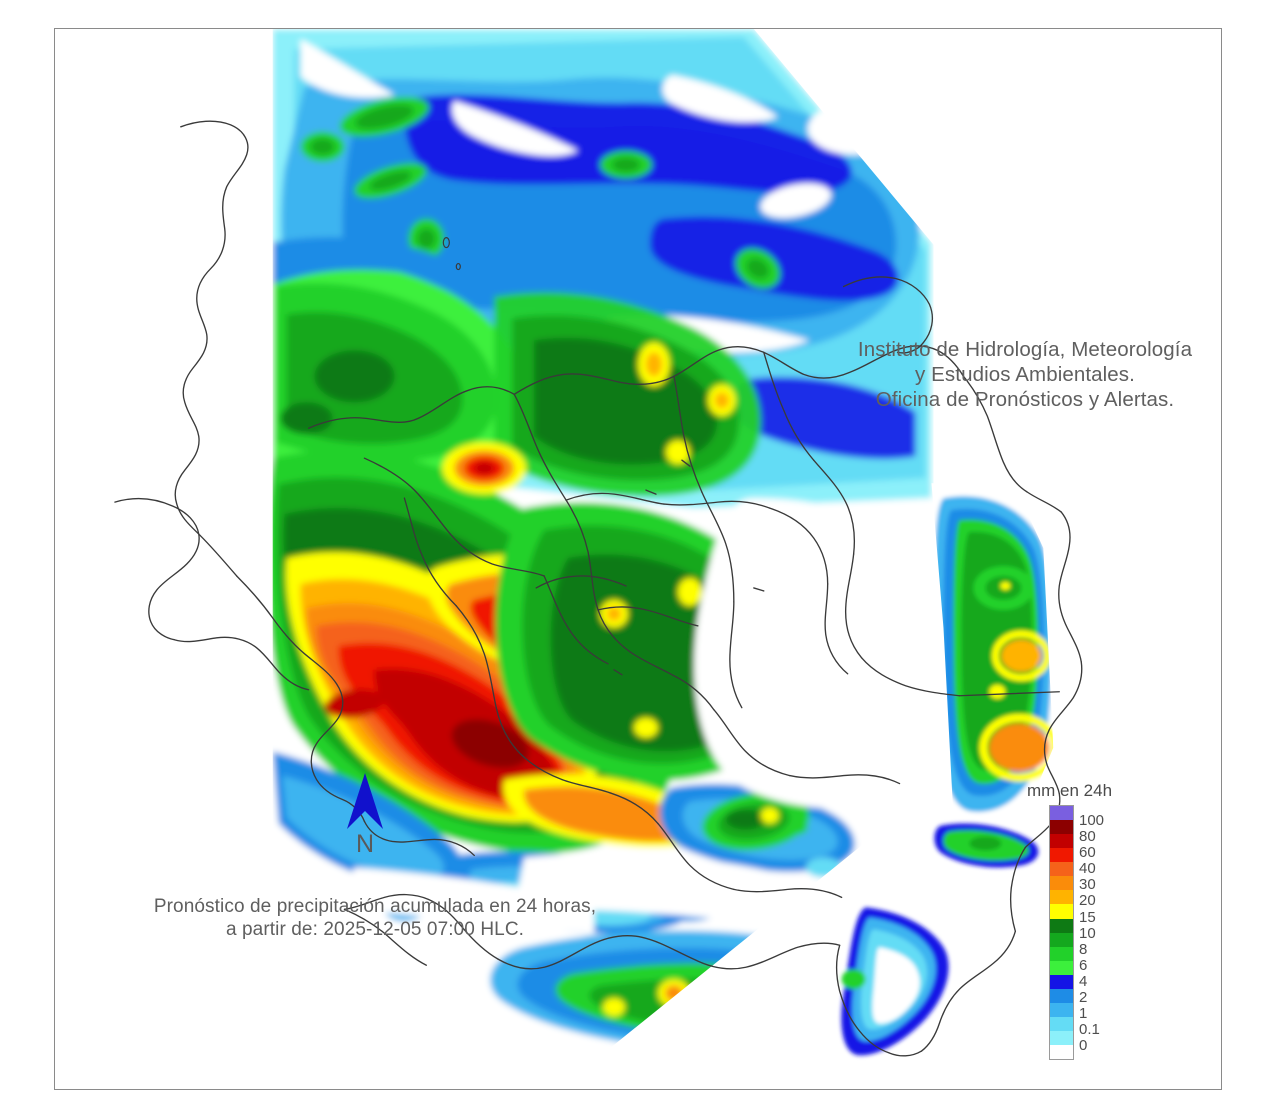 Image resolution: width=1280 pixels, height=1120 pixels. What do you see at coordinates (1083, 981) in the screenshot?
I see `legend-label-10: 4` at bounding box center [1083, 981].